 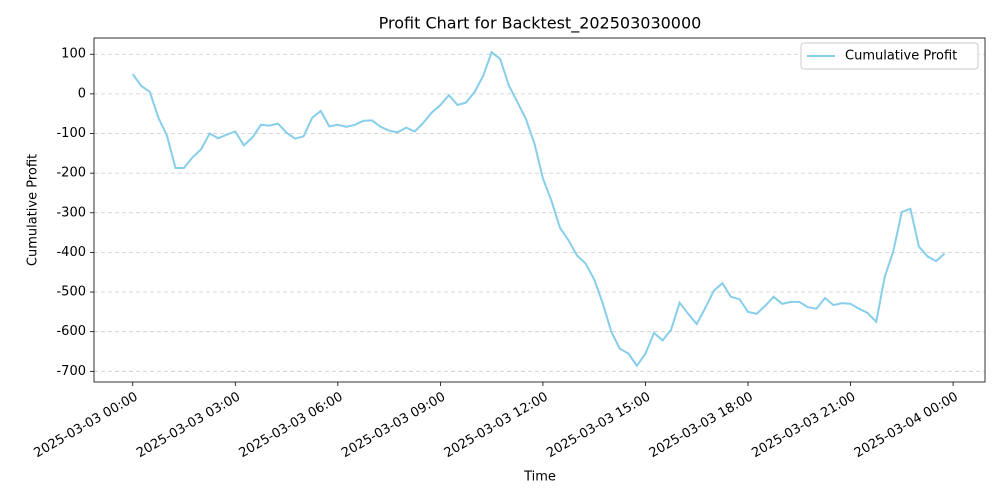 I want to click on y-tick-label: 0, so click(x=82, y=93).